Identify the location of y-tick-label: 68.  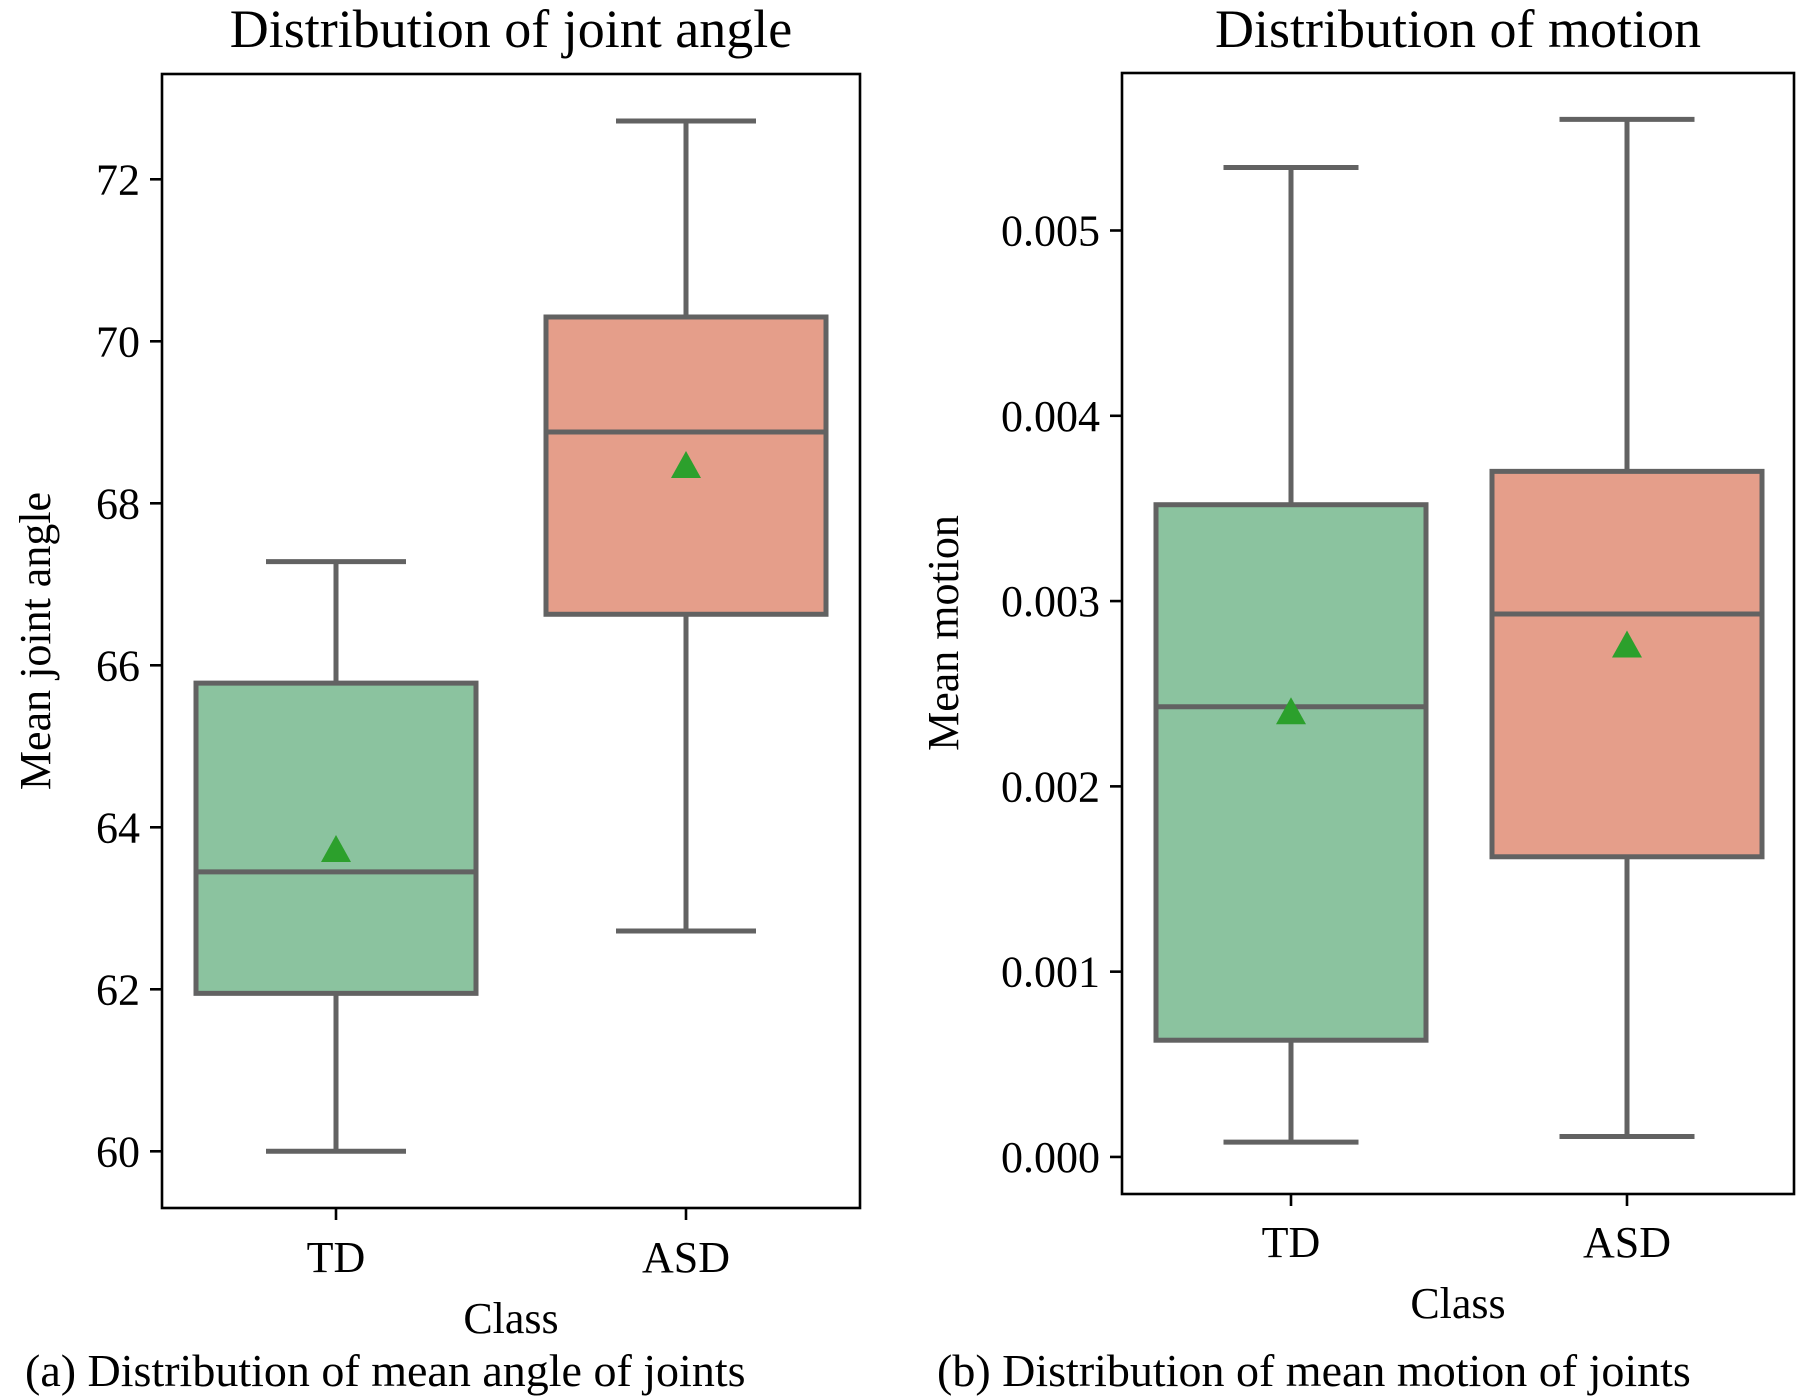
(118, 503).